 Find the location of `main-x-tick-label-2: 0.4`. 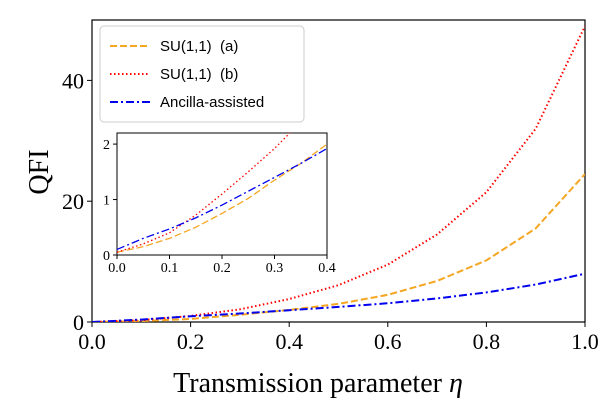

main-x-tick-label-2: 0.4 is located at coordinates (289, 341).